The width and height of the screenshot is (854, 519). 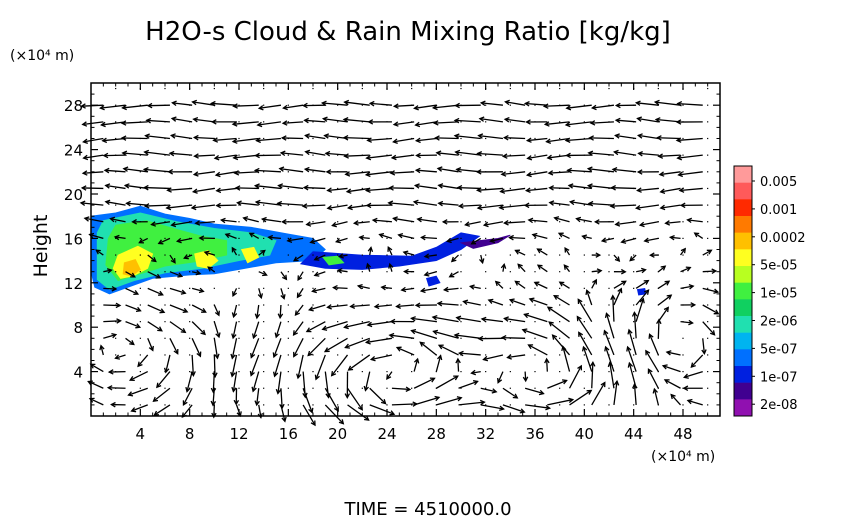 What do you see at coordinates (743, 358) in the screenshot?
I see `colorbar-swatch` at bounding box center [743, 358].